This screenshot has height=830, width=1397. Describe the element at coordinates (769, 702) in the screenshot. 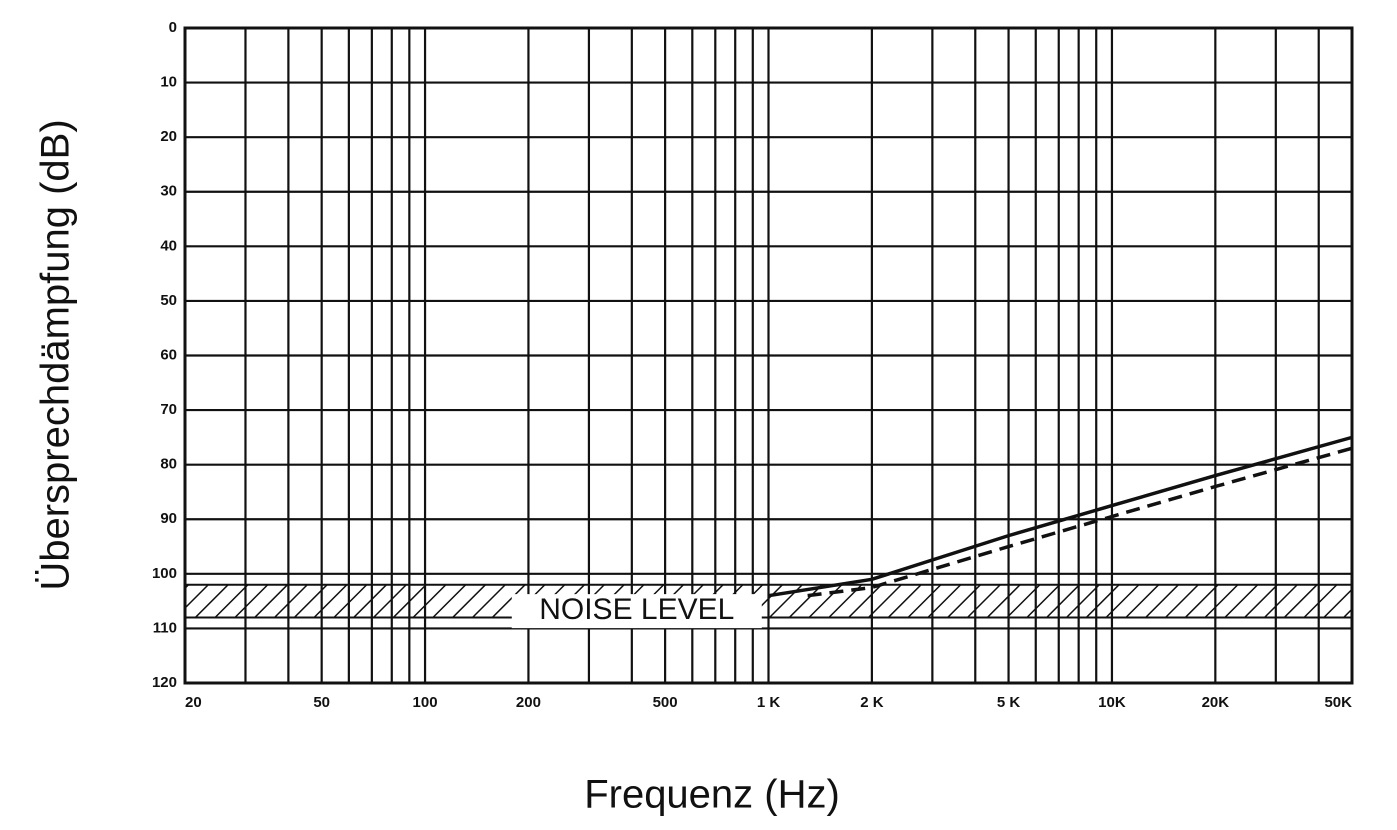

I see `x-tick-label: 1 K` at that location.